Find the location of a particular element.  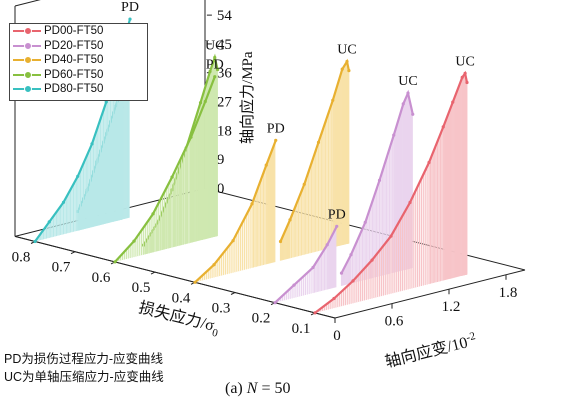

x-tick-label: 1.2 is located at coordinates (451, 307).